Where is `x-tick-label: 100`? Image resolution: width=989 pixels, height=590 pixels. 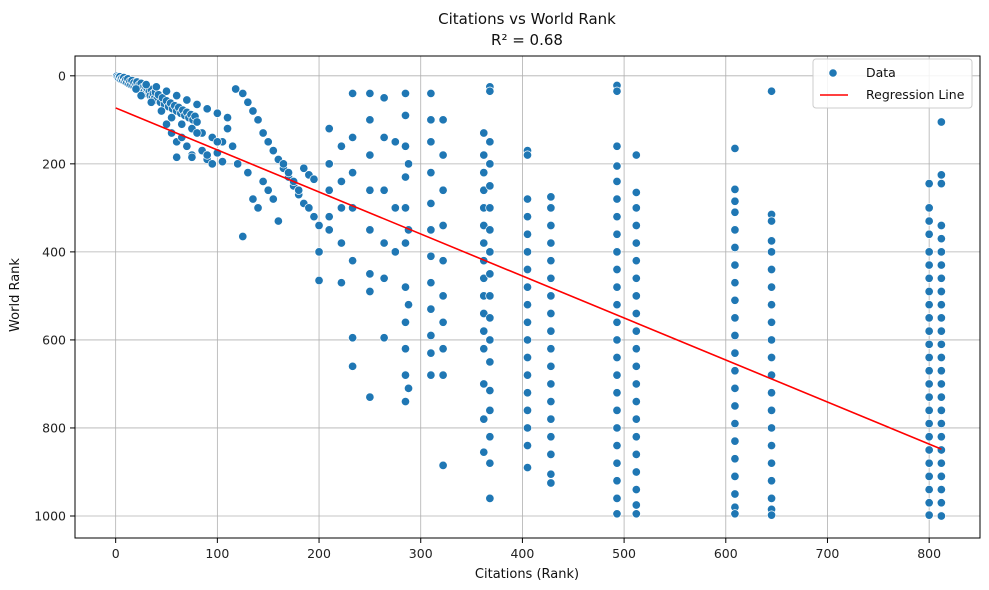
x-tick-label: 100 is located at coordinates (217, 553).